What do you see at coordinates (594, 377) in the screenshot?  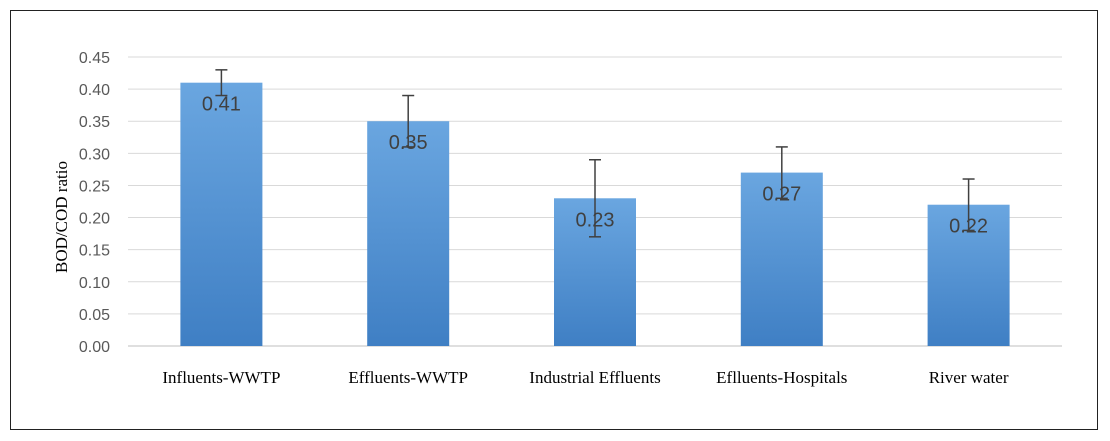 I see `category-label: Industrial Effluents` at bounding box center [594, 377].